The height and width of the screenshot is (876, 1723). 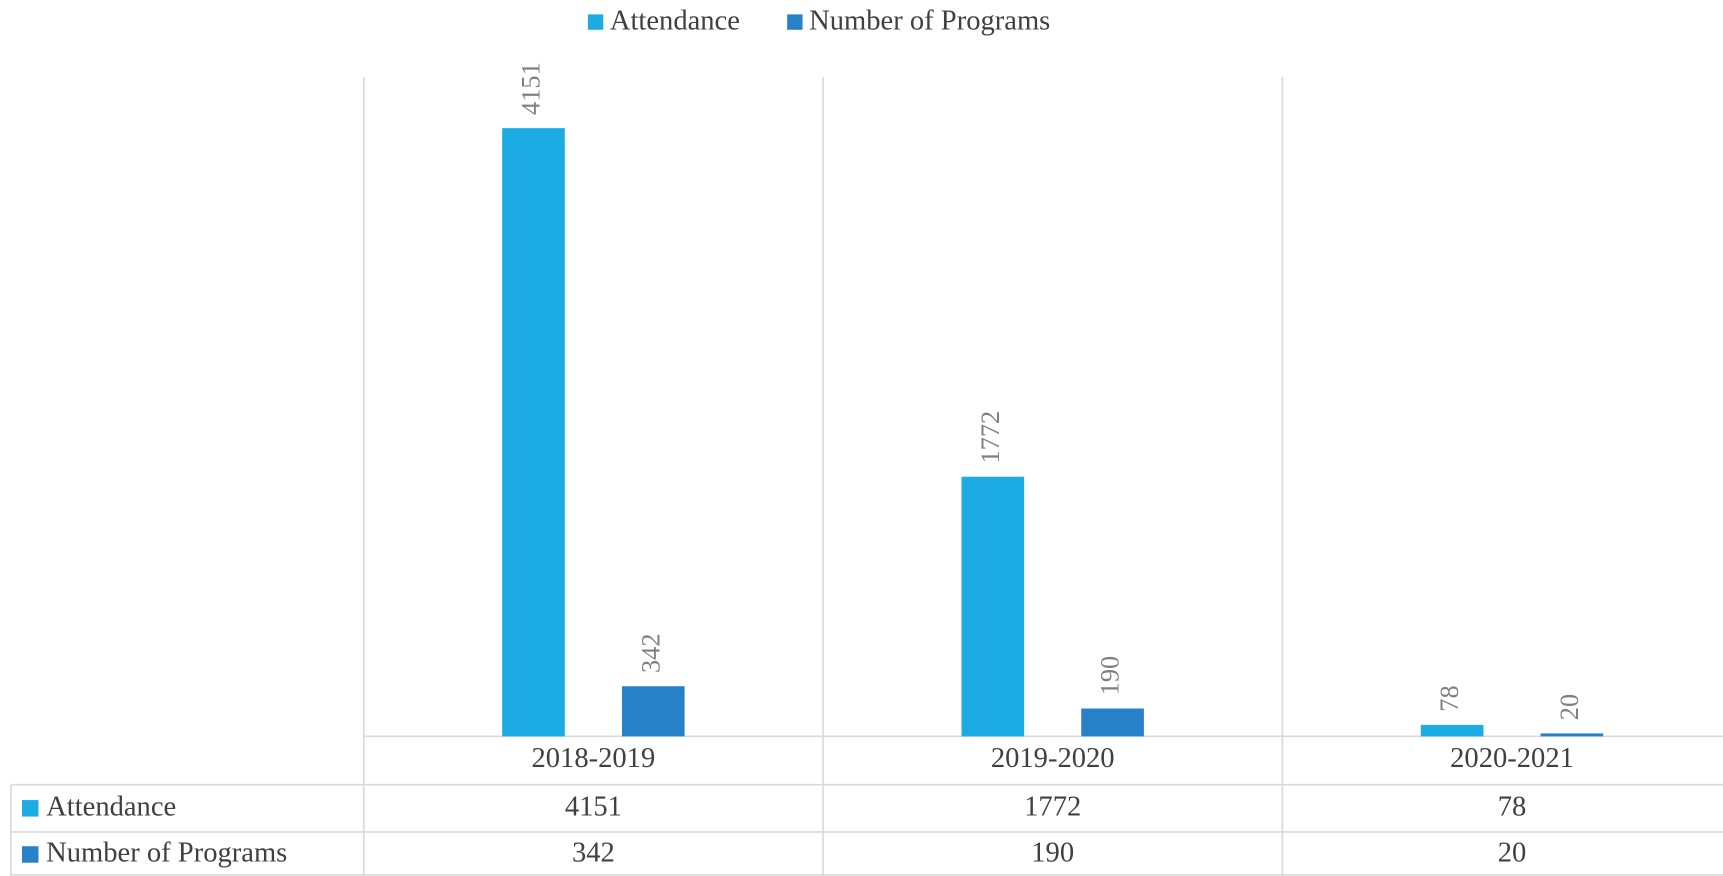 I want to click on table-cell: 20, so click(x=1512, y=853).